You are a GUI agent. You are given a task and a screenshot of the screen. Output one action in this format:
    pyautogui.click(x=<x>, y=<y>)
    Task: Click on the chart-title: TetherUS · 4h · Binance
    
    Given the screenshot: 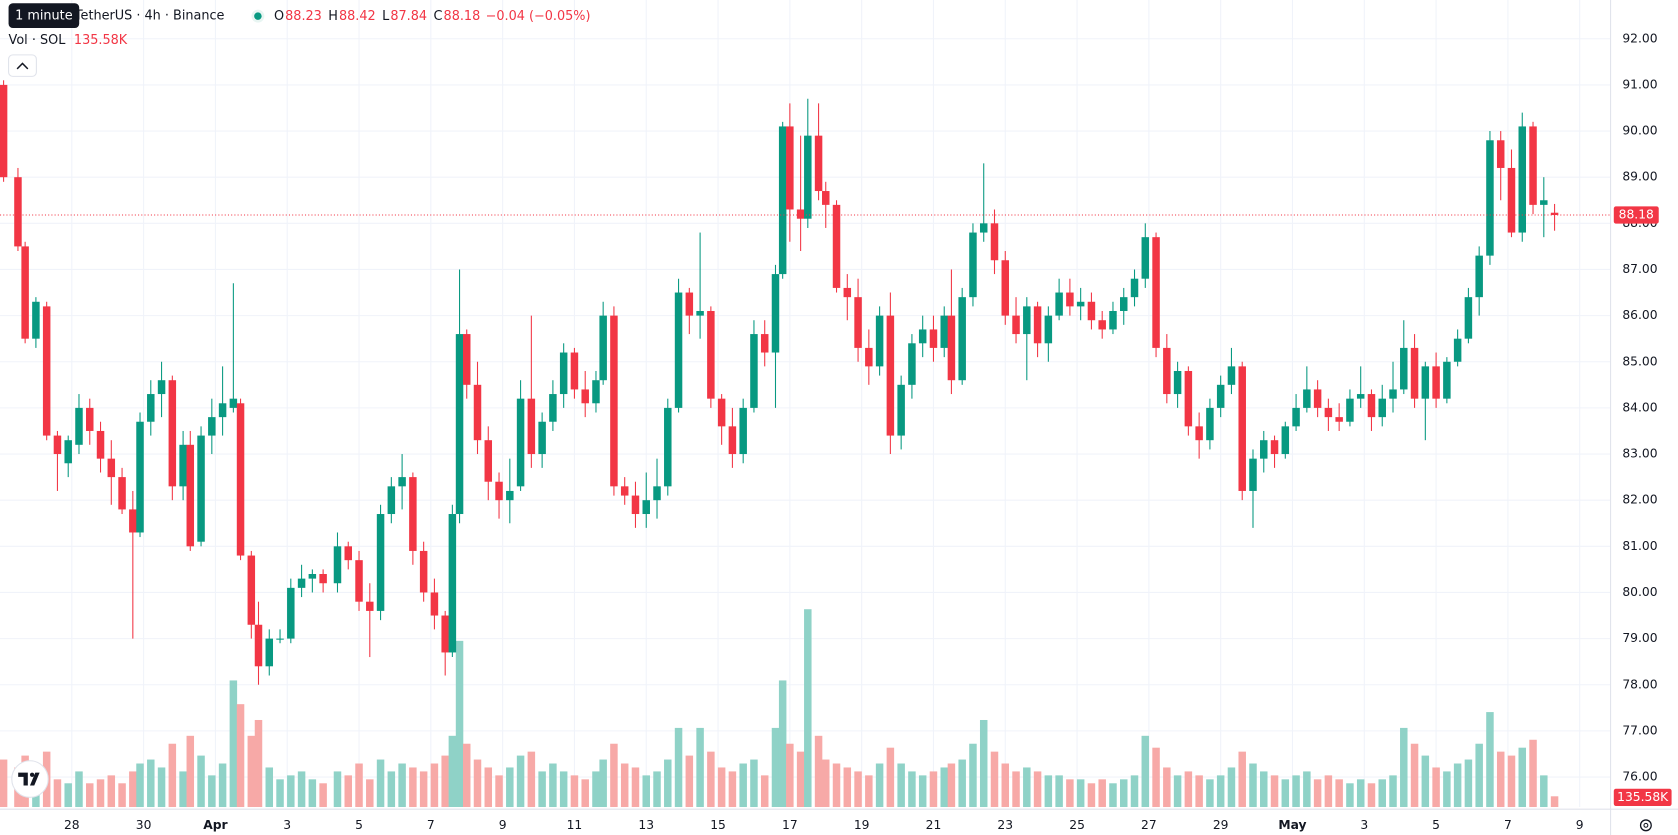 What is the action you would take?
    pyautogui.click(x=149, y=16)
    